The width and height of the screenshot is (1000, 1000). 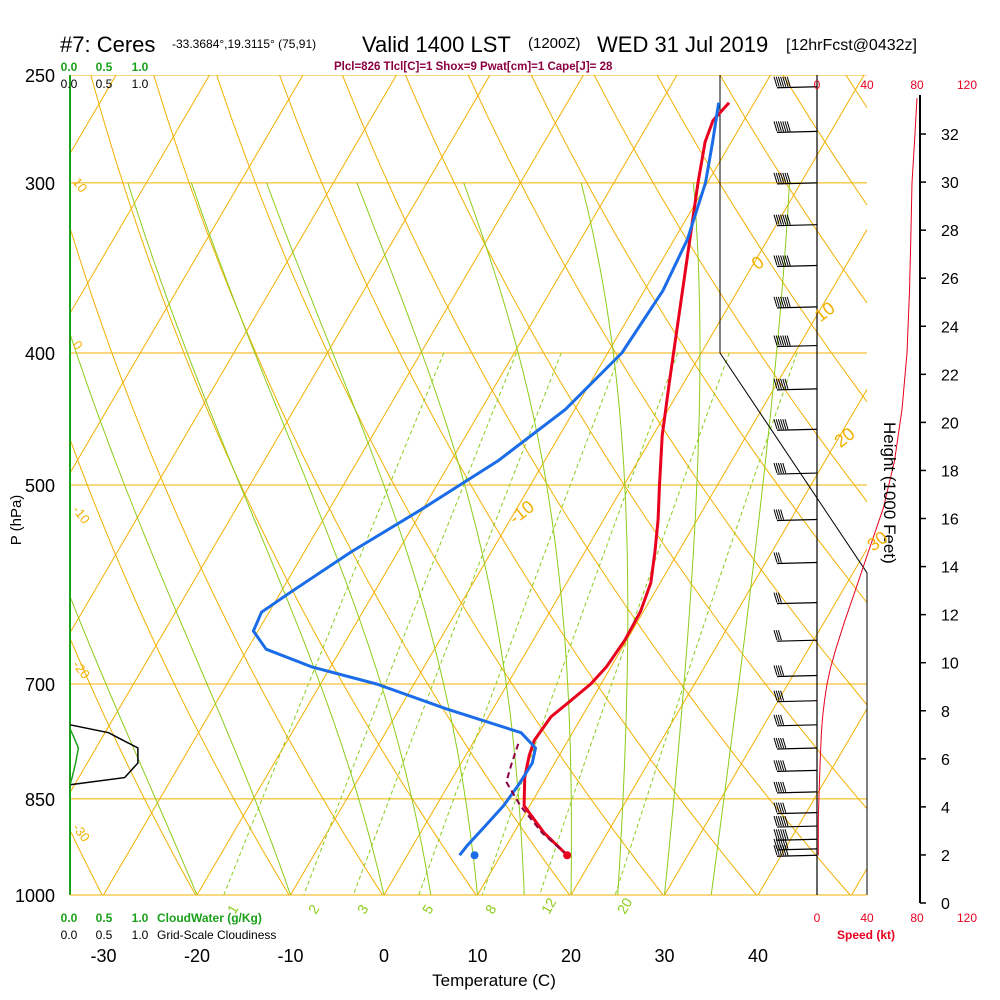 I want to click on temperature-surface-marker, so click(x=567, y=855).